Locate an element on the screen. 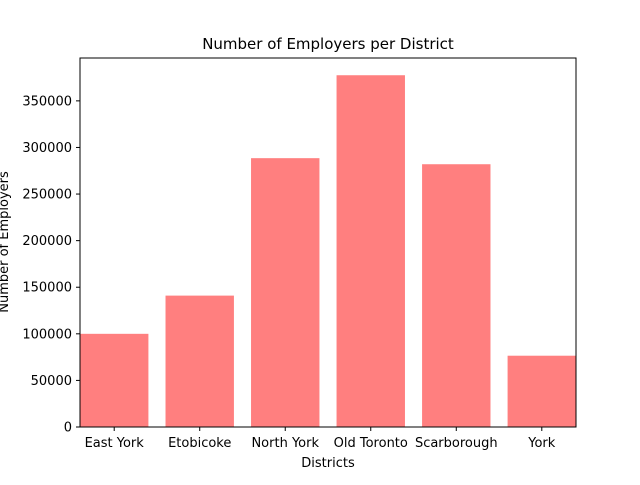  y-tick-label: 150000 is located at coordinates (47, 288).